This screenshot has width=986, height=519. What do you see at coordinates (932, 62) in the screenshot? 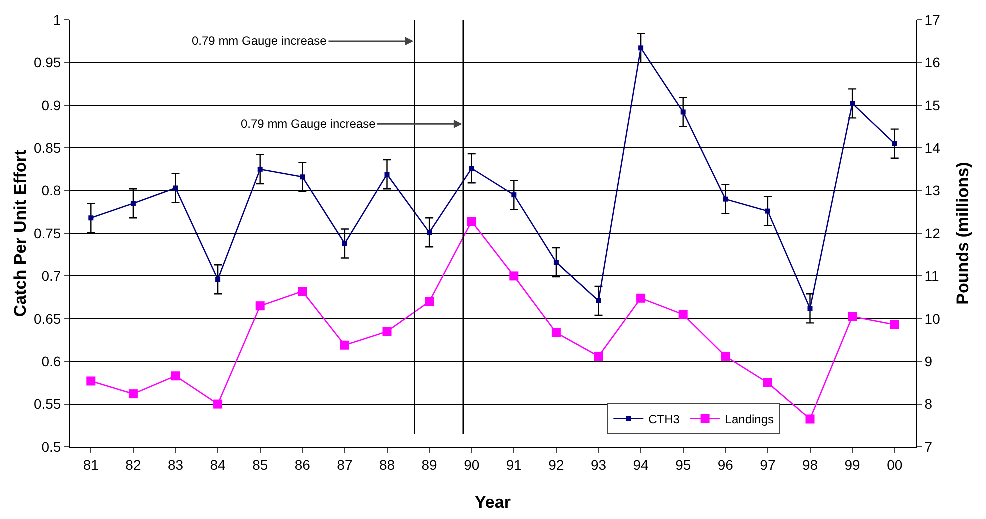
I see `y2-tick-label: 16` at bounding box center [932, 62].